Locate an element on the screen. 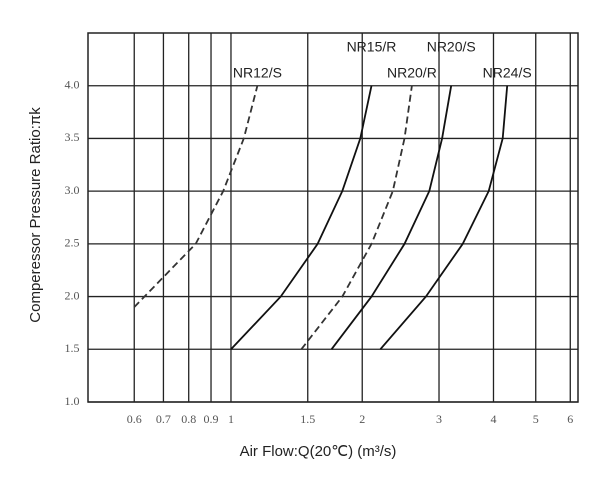 Image resolution: width=615 pixels, height=477 pixels. x-tick-label: 1 is located at coordinates (231, 419).